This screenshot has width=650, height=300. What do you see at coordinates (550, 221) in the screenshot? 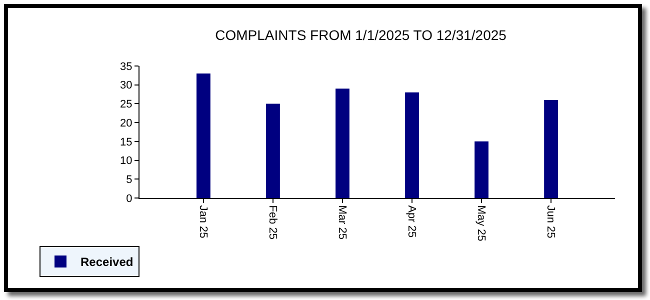
I see `x-tick-label: Jun 25` at bounding box center [550, 221].